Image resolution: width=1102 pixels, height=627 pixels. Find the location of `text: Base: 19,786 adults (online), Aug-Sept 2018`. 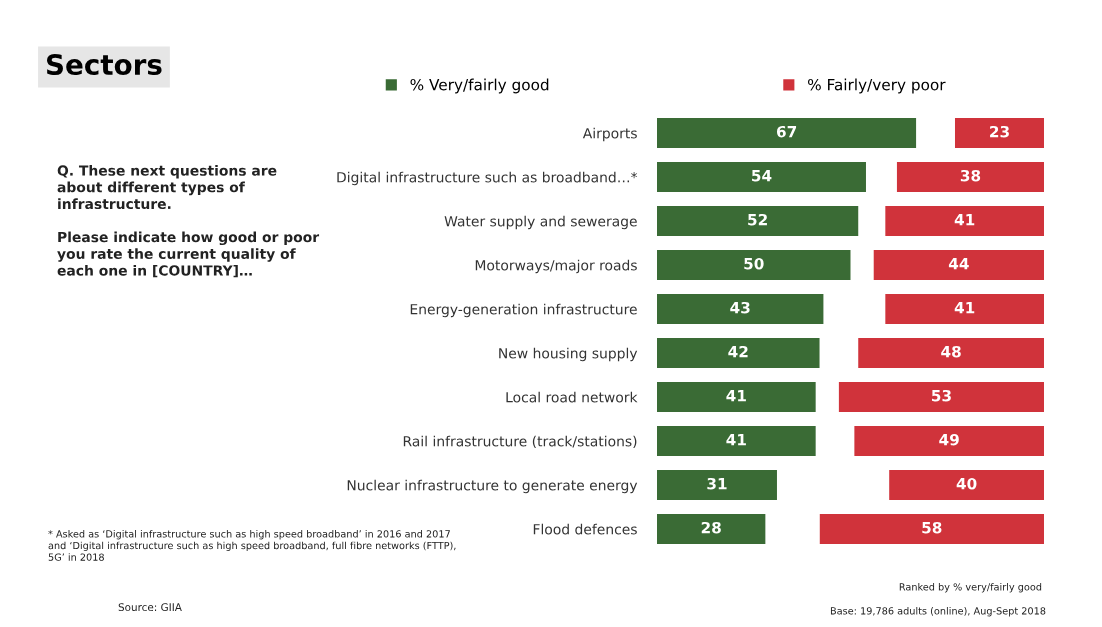

text: Base: 19,786 adults (online), Aug-Sept 2018 is located at coordinates (938, 612).